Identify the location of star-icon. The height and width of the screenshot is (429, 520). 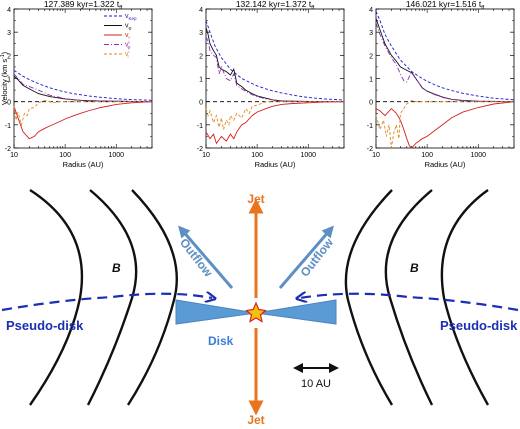
(256, 312).